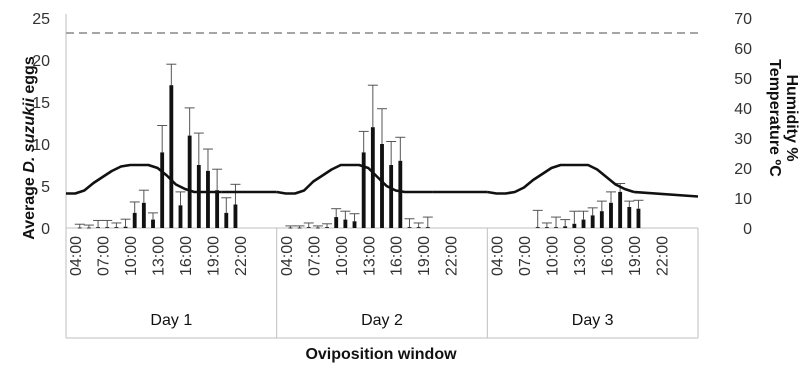 The height and width of the screenshot is (368, 800). Describe the element at coordinates (593, 320) in the screenshot. I see `day-label: Day 3` at that location.